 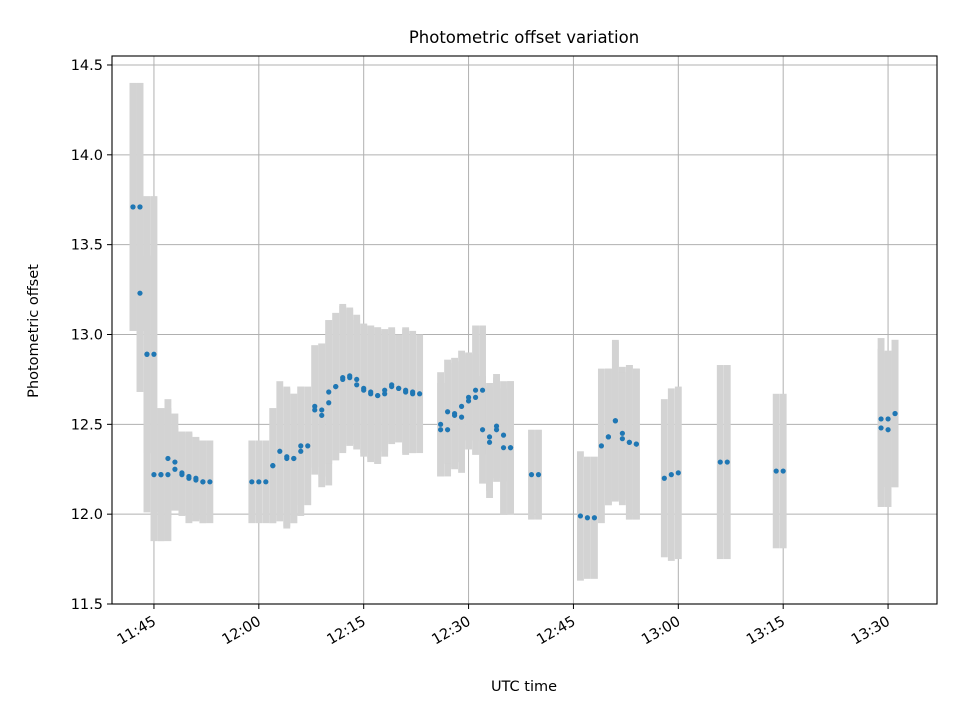 What do you see at coordinates (87, 246) in the screenshot?
I see `y-tick-label: 13.5` at bounding box center [87, 246].